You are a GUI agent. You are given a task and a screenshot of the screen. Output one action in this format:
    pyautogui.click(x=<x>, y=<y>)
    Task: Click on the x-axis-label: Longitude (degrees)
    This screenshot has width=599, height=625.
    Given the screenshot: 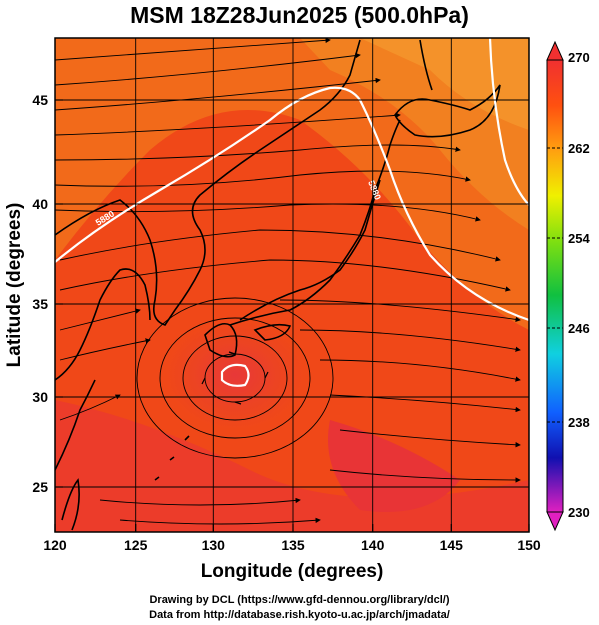 What is the action you would take?
    pyautogui.click(x=292, y=571)
    